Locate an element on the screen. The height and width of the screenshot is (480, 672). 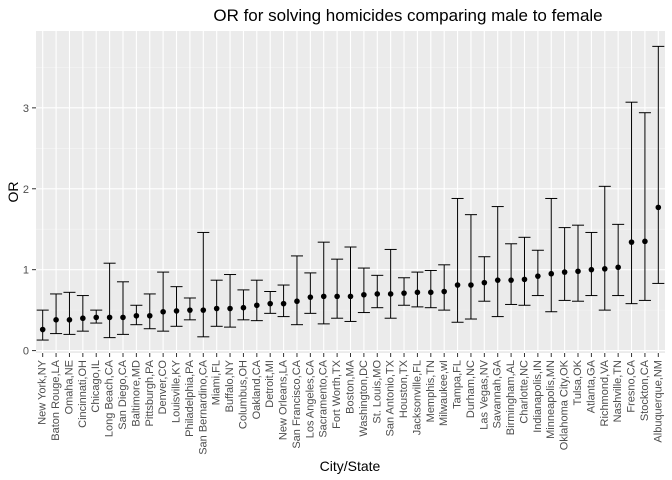
x-tick-label-39: Oklahoma City,OK is located at coordinates (565, 404).